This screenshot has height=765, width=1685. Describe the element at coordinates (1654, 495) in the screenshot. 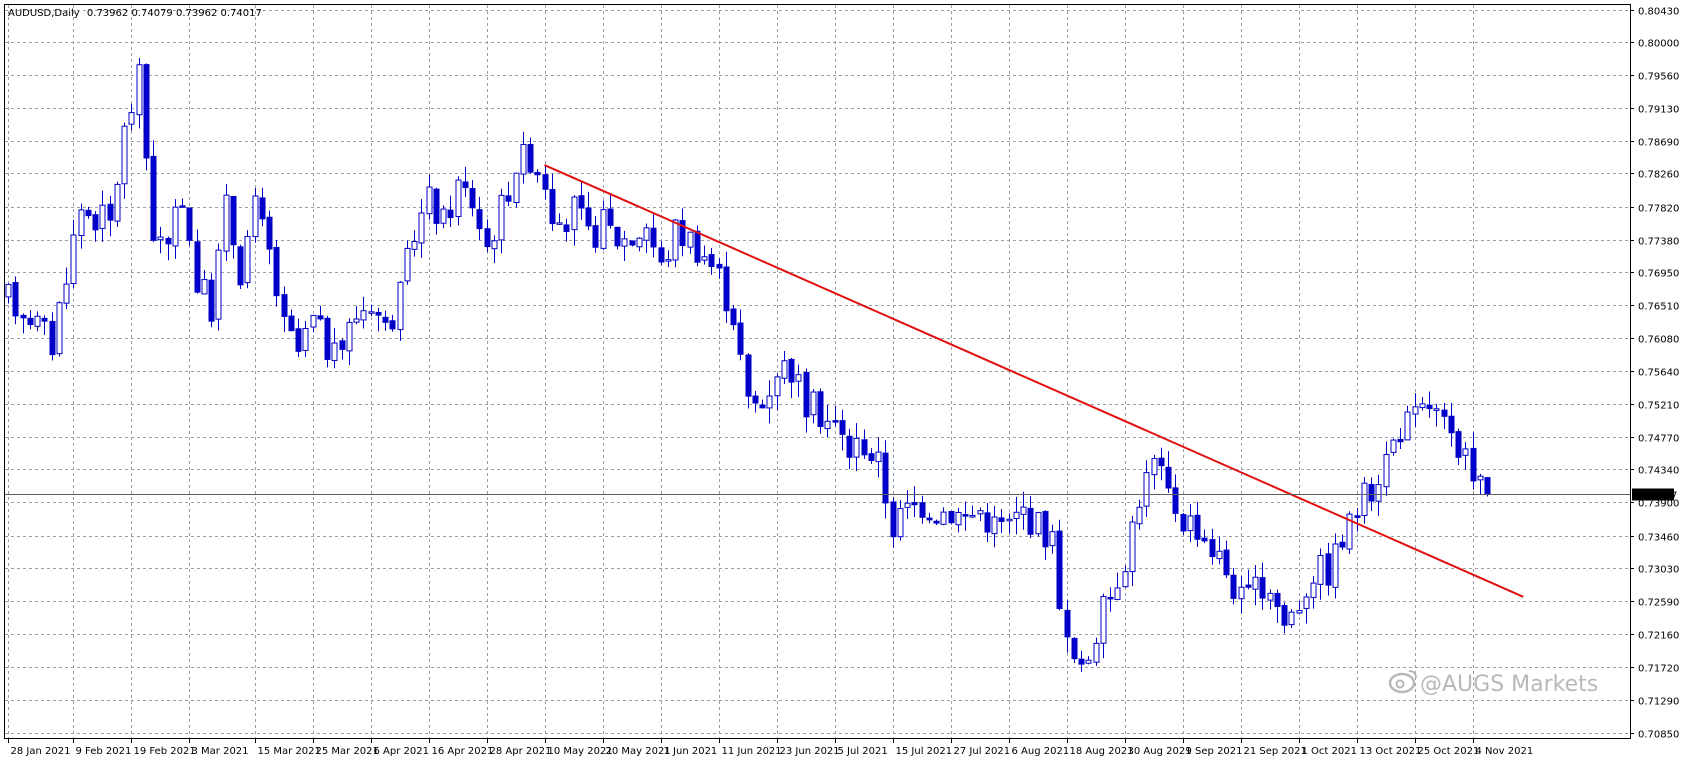

I see `current-price-label: 0.74017` at that location.